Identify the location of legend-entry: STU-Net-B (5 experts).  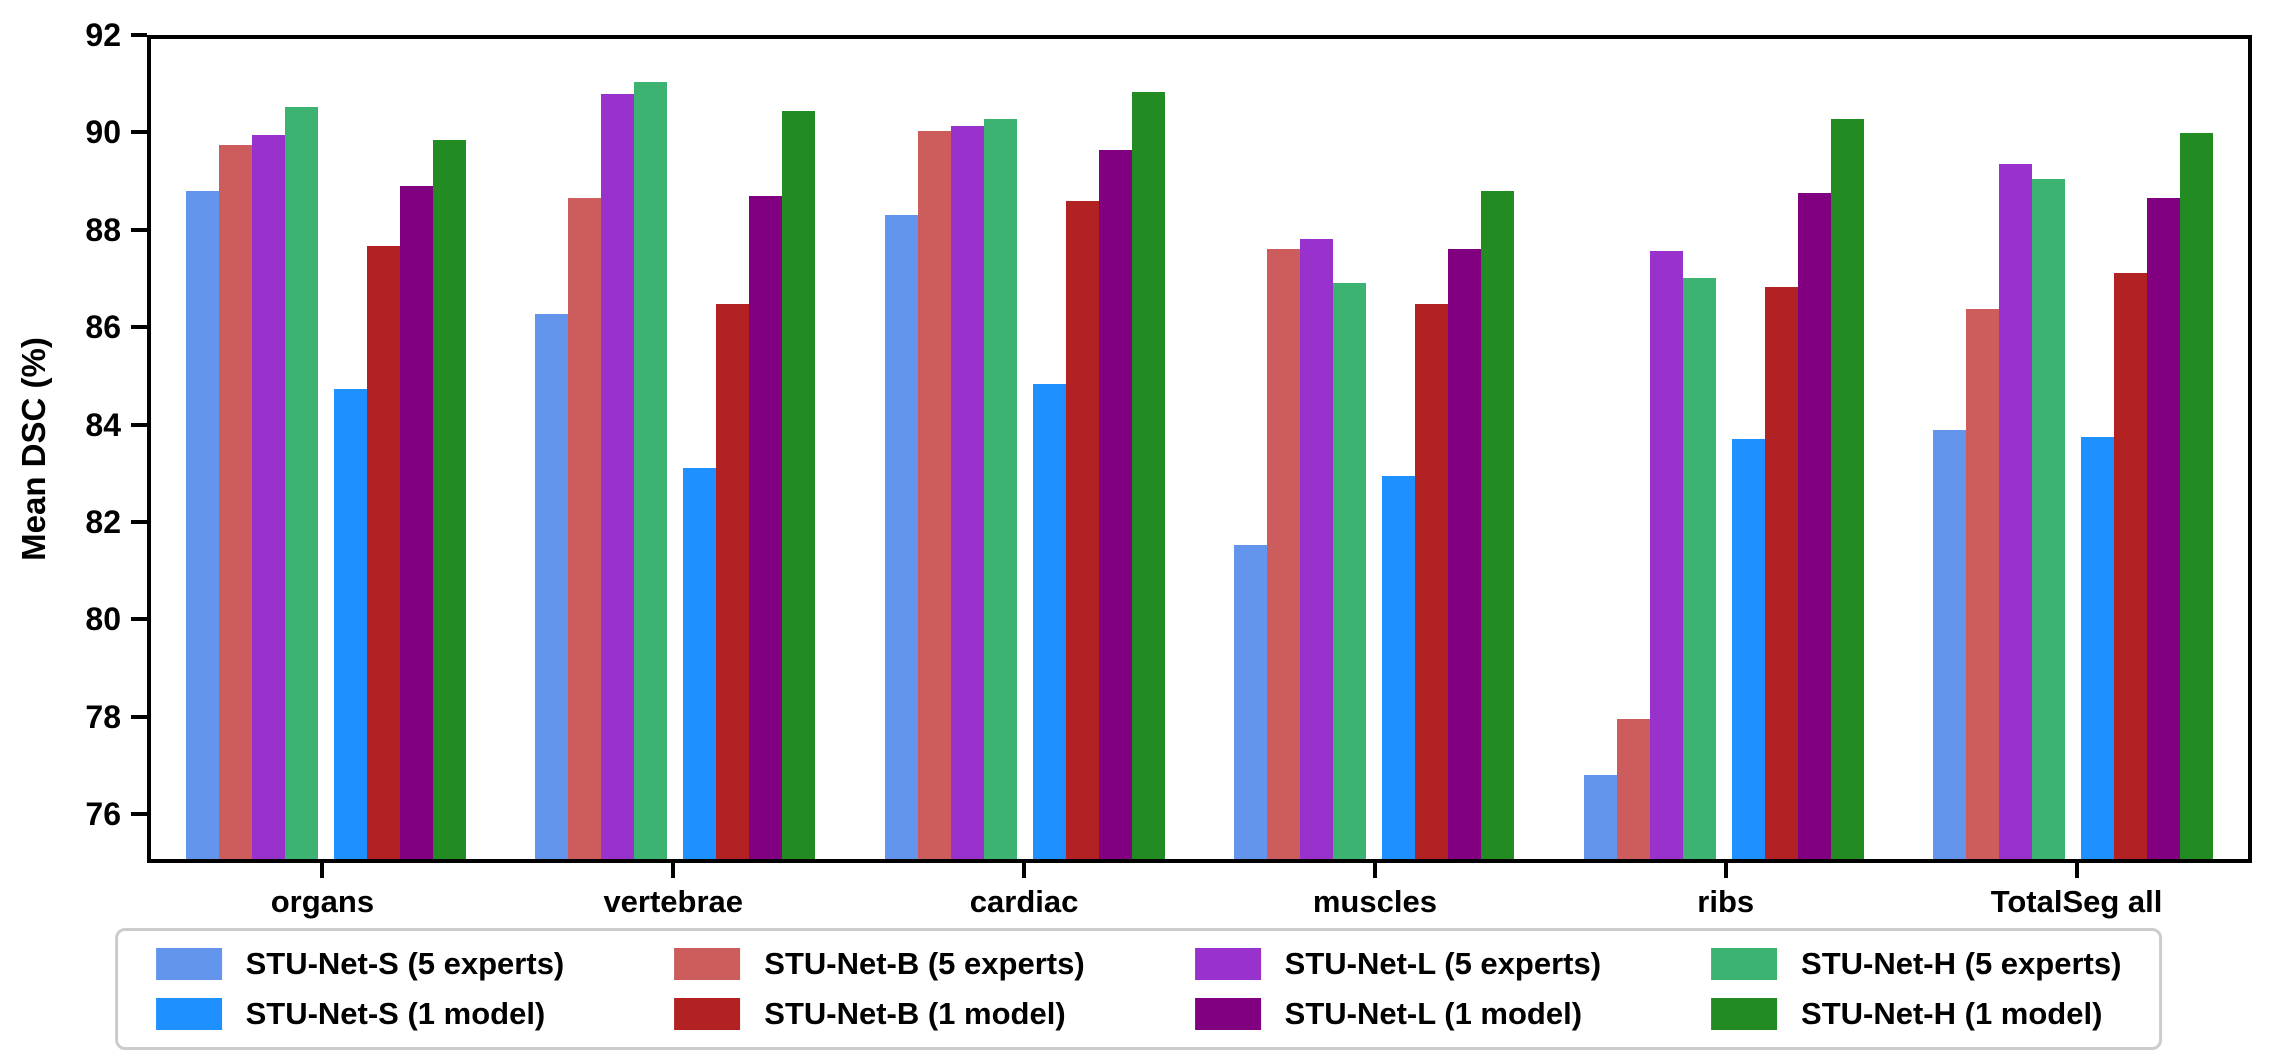
(879, 964).